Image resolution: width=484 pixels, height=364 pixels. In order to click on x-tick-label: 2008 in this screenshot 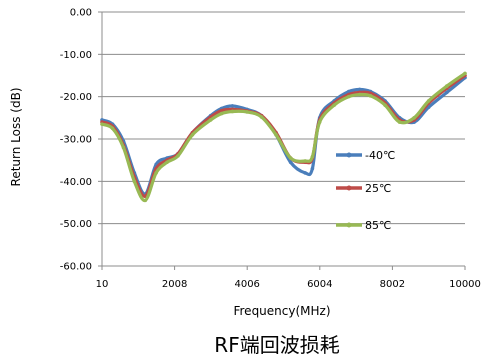, I will do `click(174, 284)`.